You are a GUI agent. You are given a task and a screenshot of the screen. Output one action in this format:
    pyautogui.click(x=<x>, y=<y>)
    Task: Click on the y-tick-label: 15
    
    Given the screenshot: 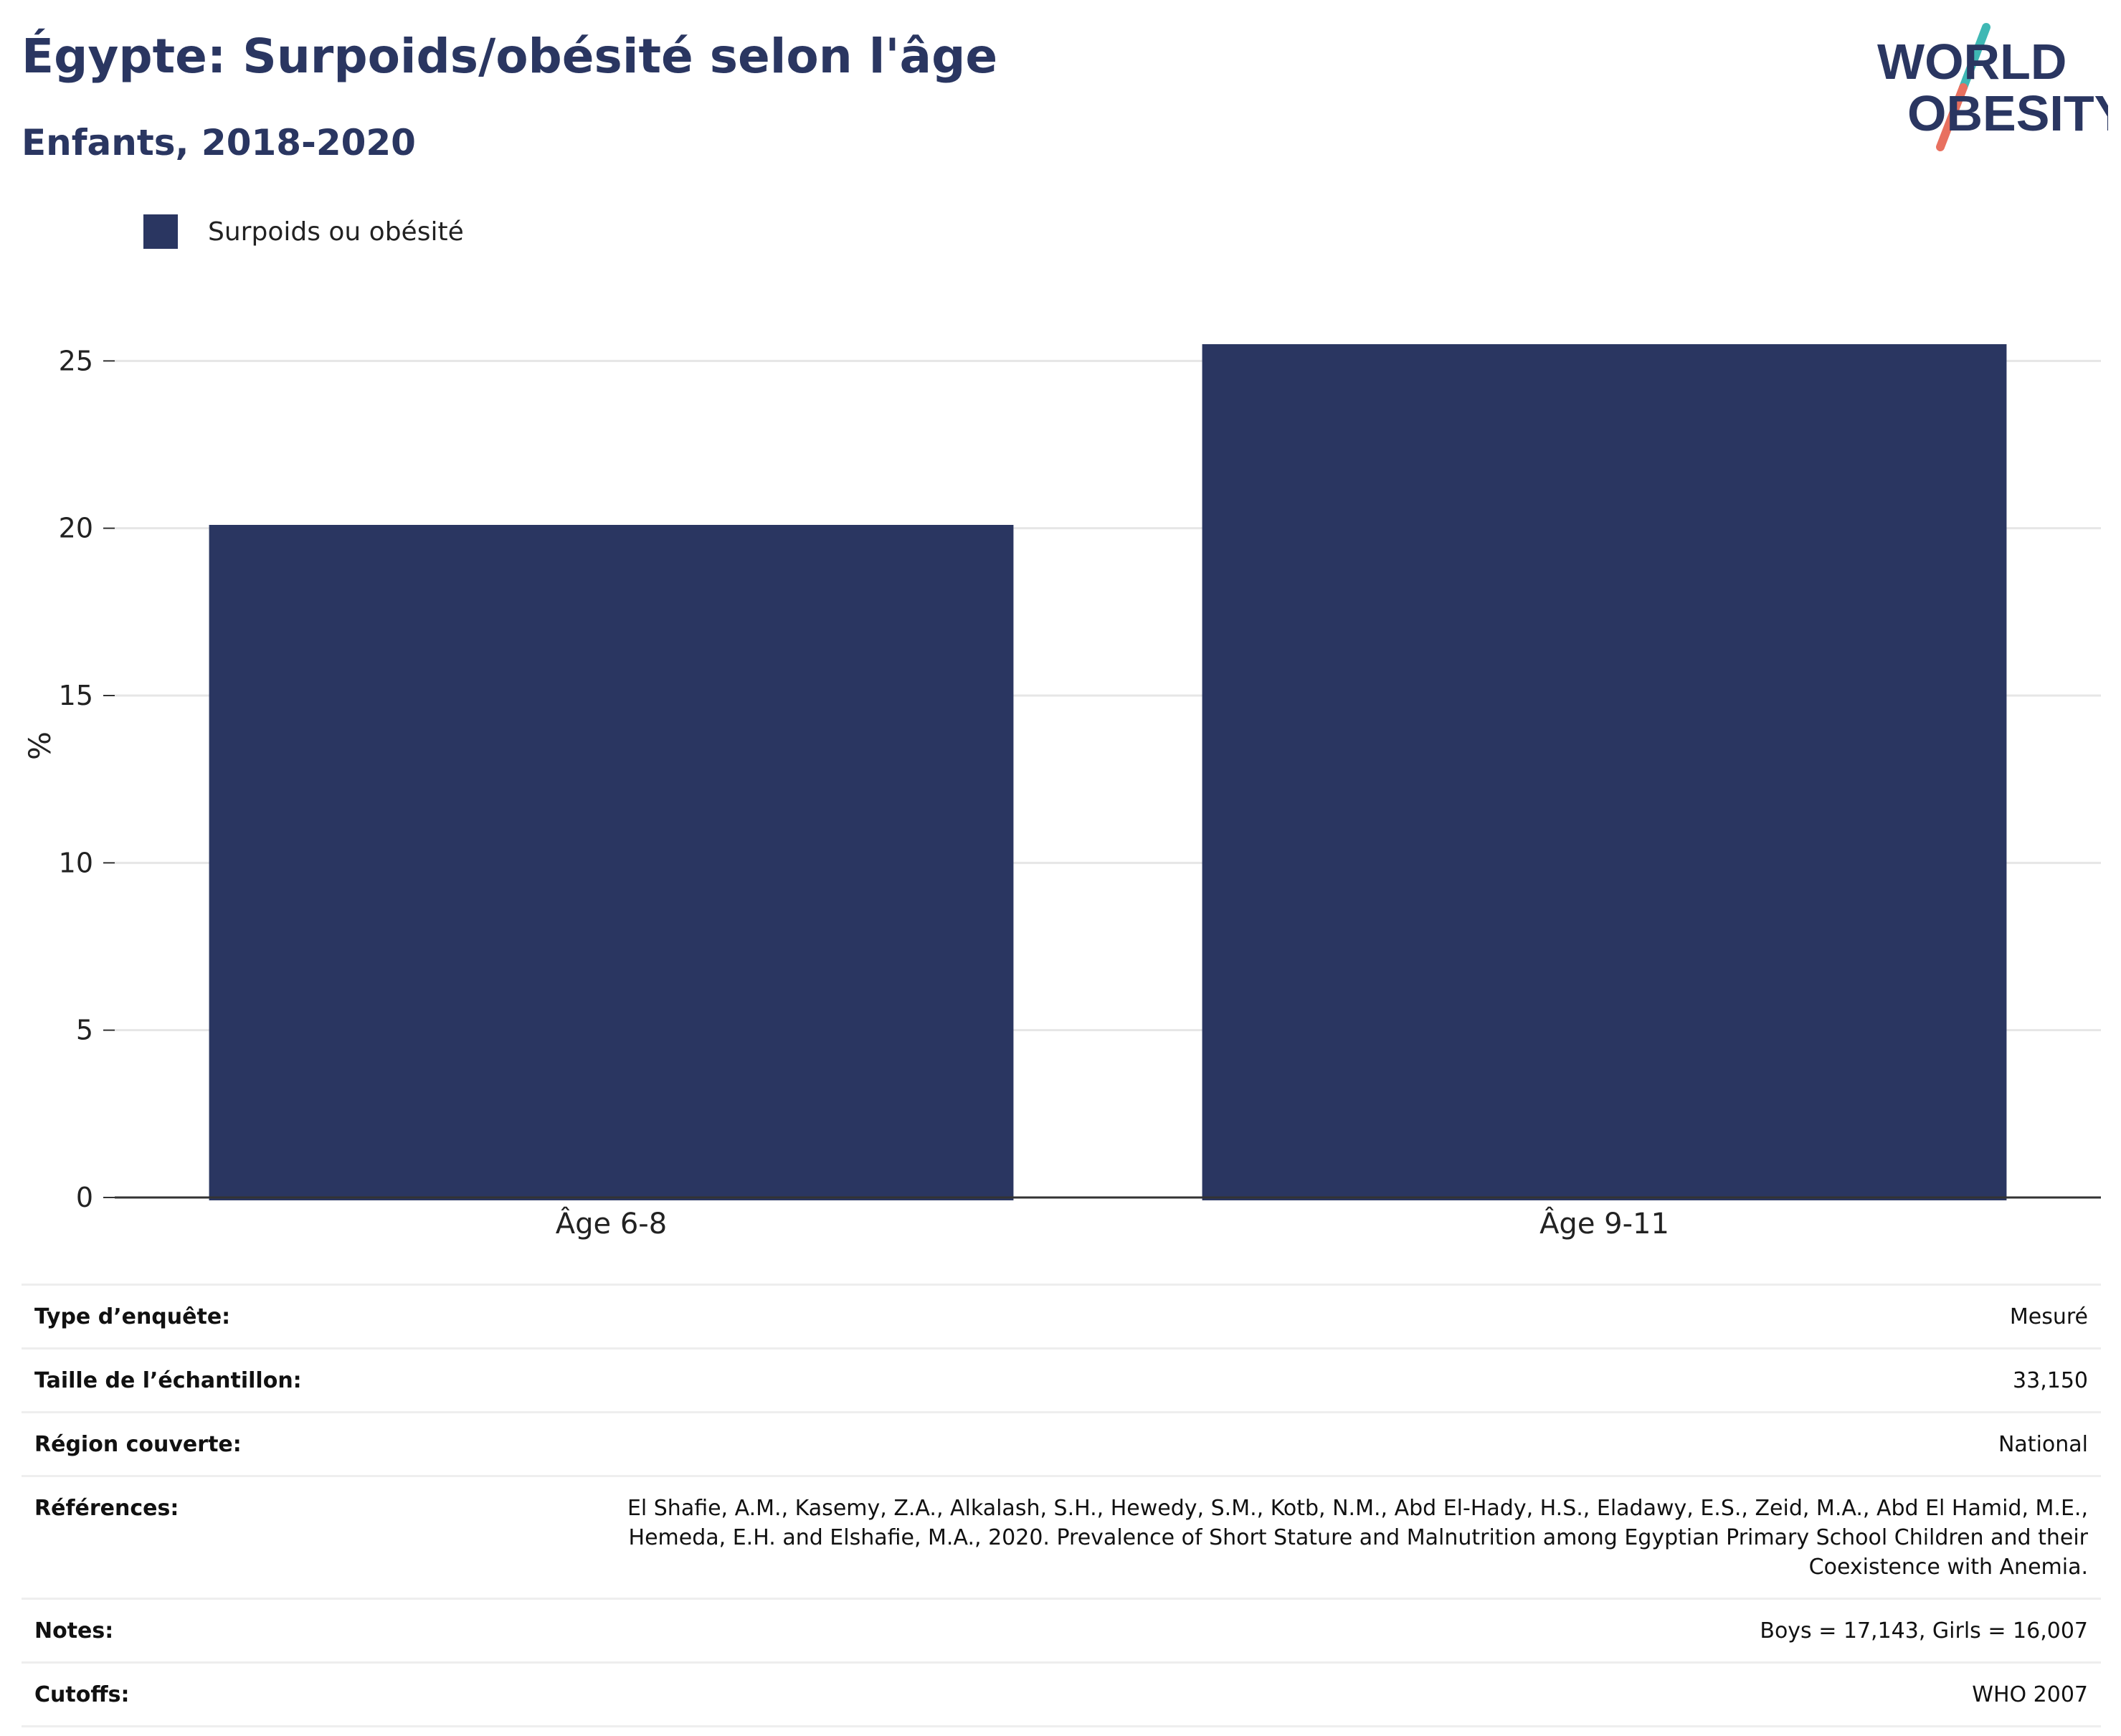 What is the action you would take?
    pyautogui.click(x=76, y=695)
    